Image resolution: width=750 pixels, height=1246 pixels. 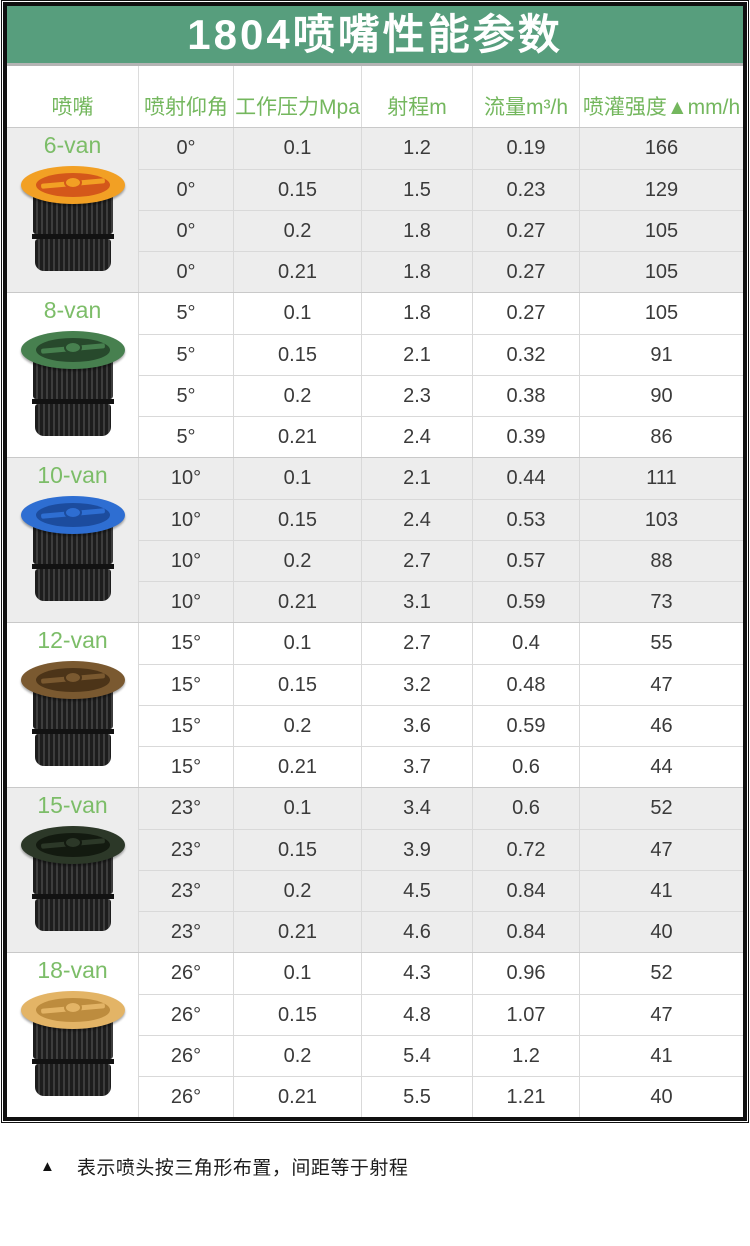 I want to click on group-label: 12-van, so click(x=72, y=640).